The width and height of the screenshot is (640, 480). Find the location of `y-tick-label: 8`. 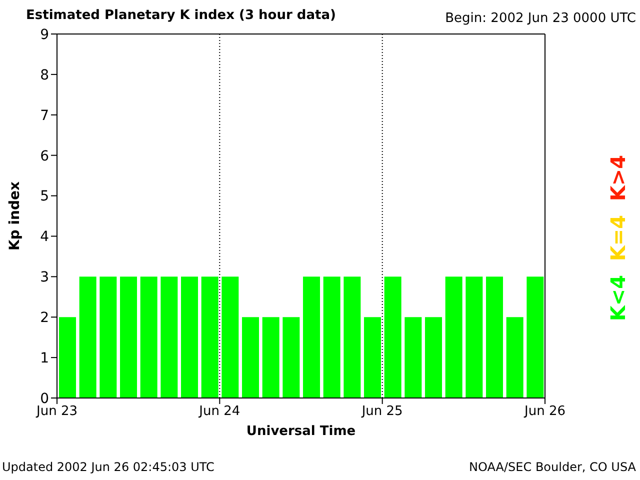

y-tick-label: 8 is located at coordinates (44, 75).